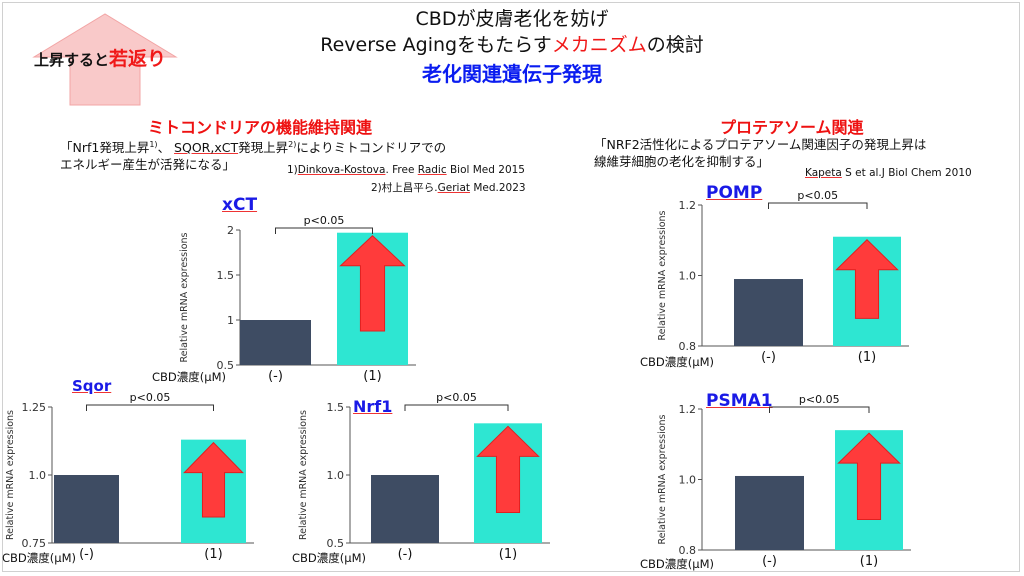 The width and height of the screenshot is (1024, 576). I want to click on right-section-heading: プロテアソーム関連, so click(792, 127).